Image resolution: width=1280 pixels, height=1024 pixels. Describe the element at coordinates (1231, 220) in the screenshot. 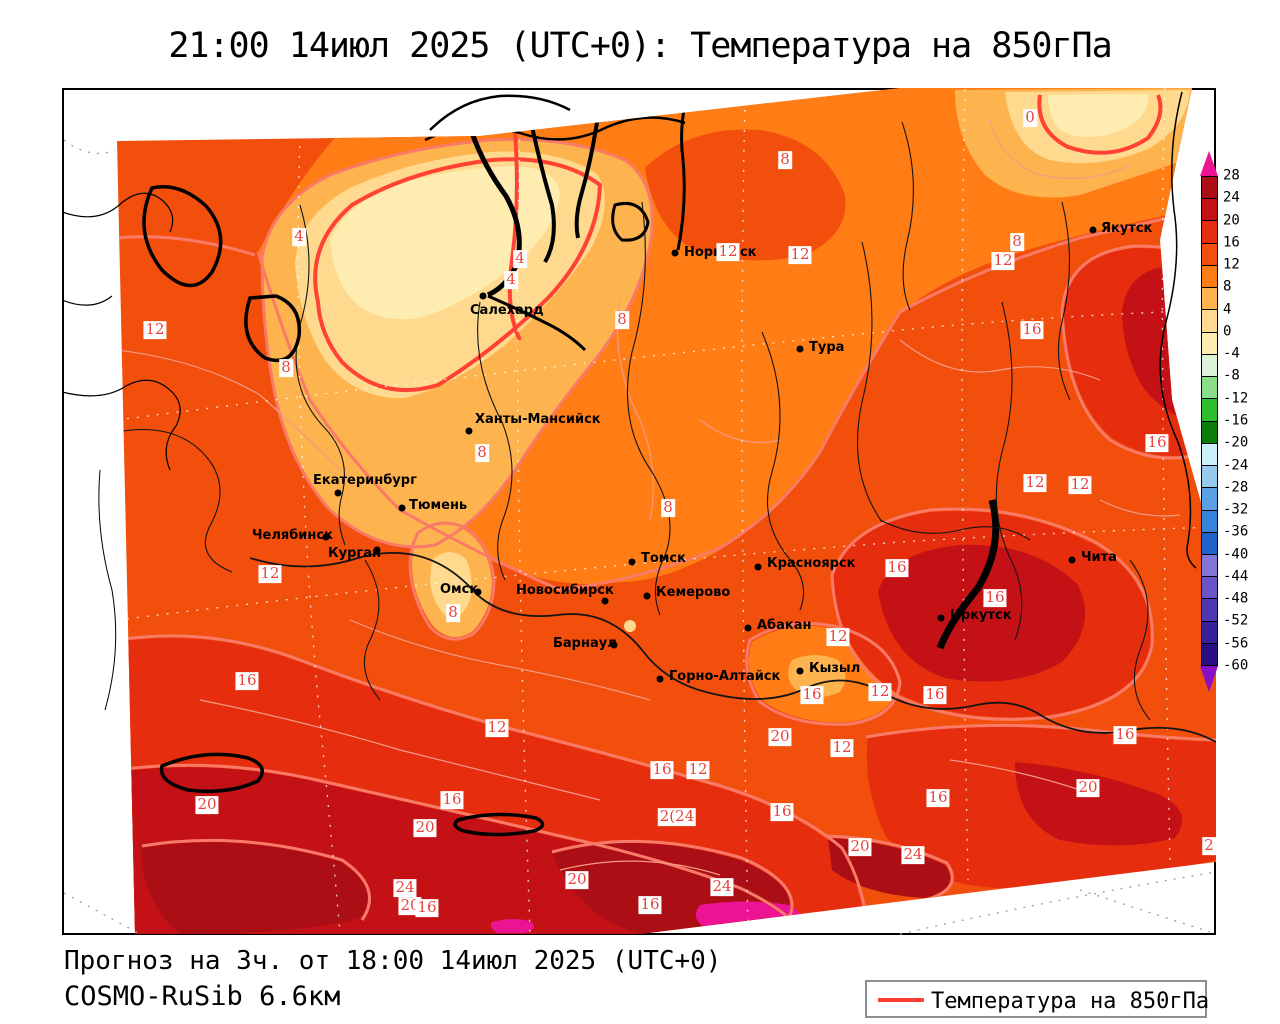

I see `colorbar-tick-label: 20` at that location.